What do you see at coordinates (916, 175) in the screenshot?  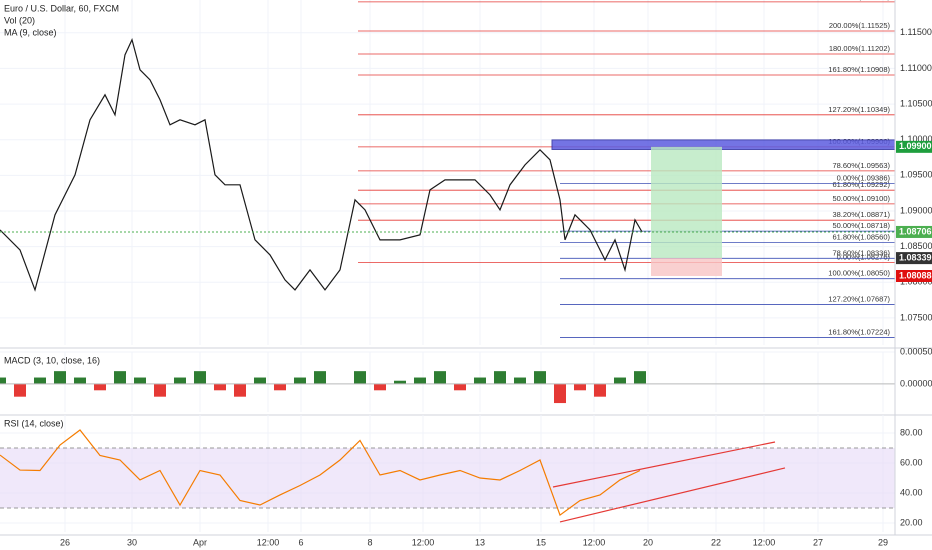 I see `y-tick-label: 1.09500` at bounding box center [916, 175].